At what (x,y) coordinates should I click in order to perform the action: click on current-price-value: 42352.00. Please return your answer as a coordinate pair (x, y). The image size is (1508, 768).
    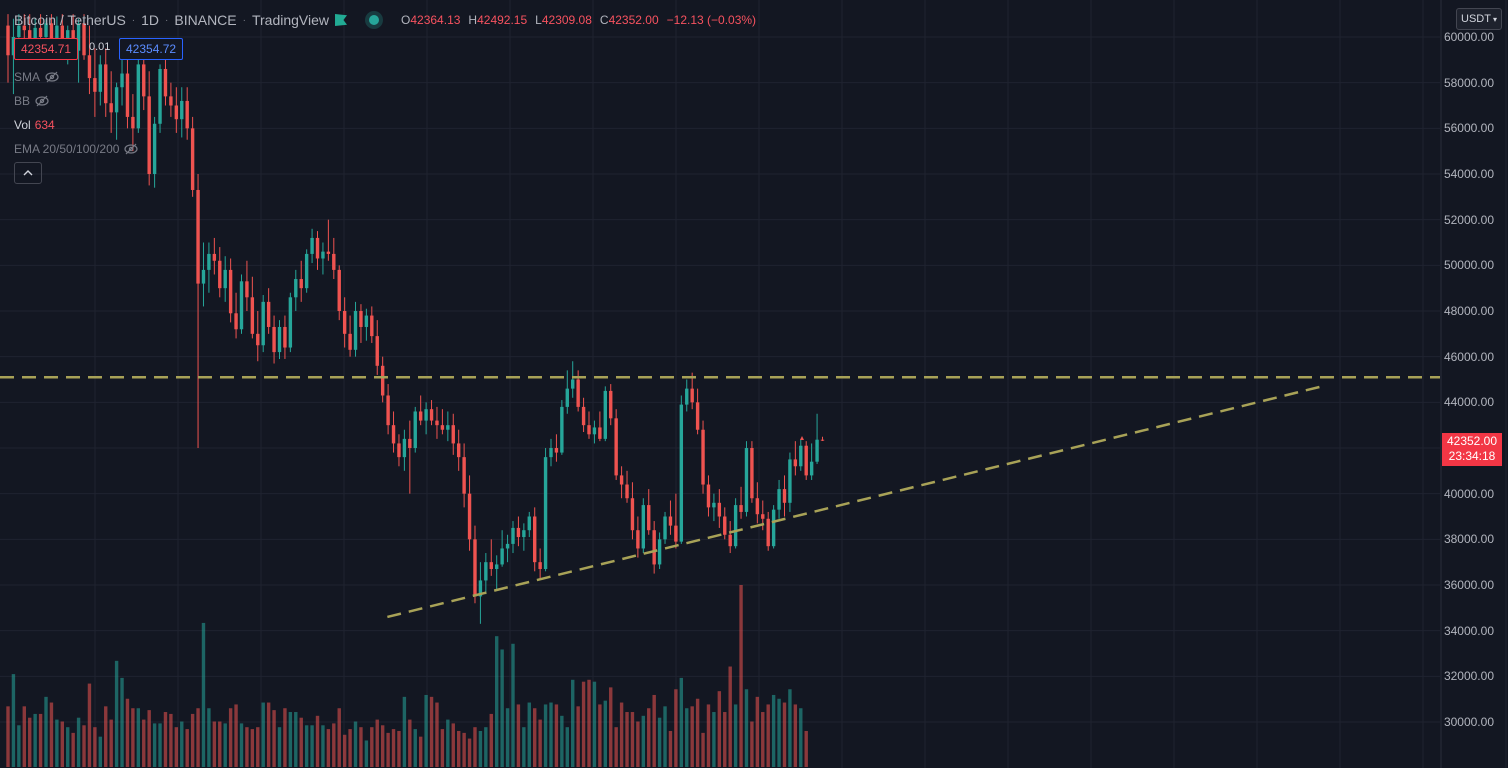
    Looking at the image, I should click on (1472, 441).